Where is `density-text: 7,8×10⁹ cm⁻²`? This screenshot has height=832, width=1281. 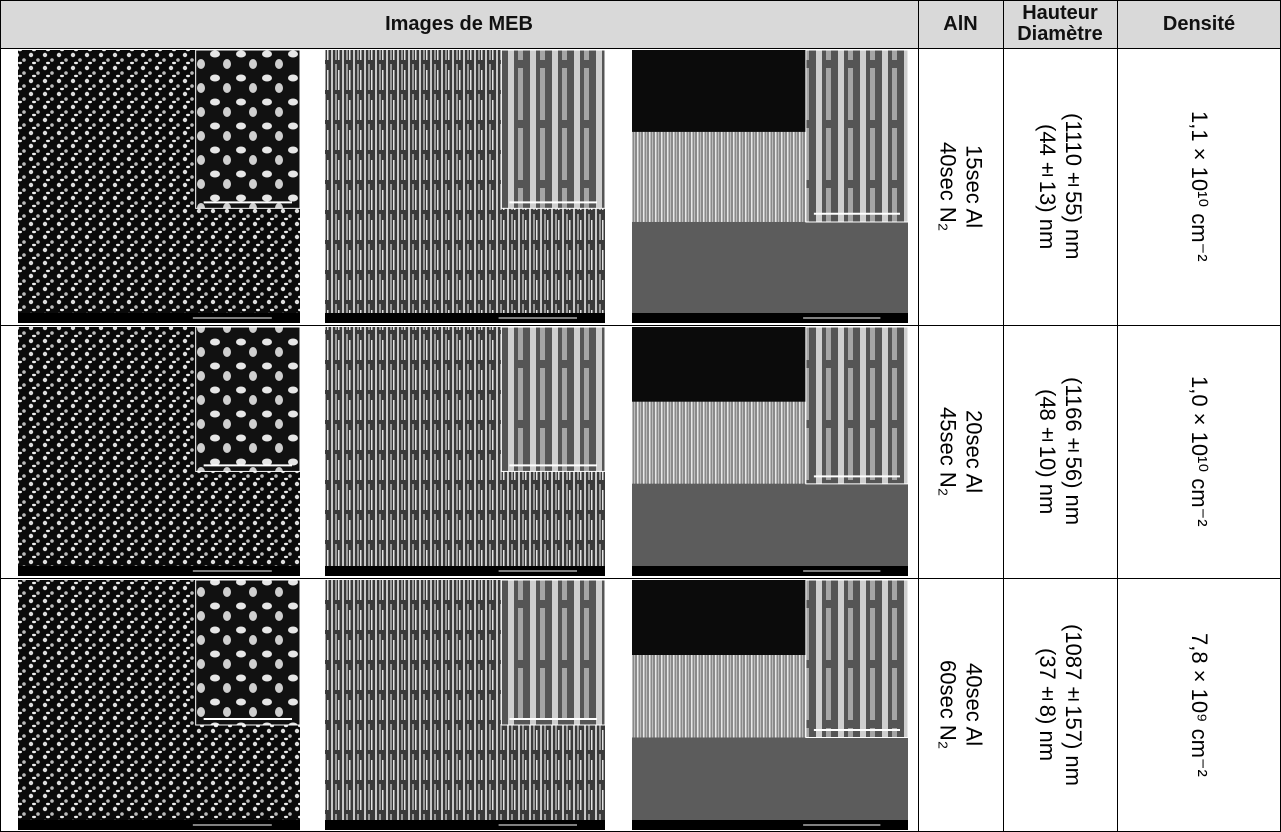 density-text: 7,8×10⁹ cm⁻² is located at coordinates (1199, 705).